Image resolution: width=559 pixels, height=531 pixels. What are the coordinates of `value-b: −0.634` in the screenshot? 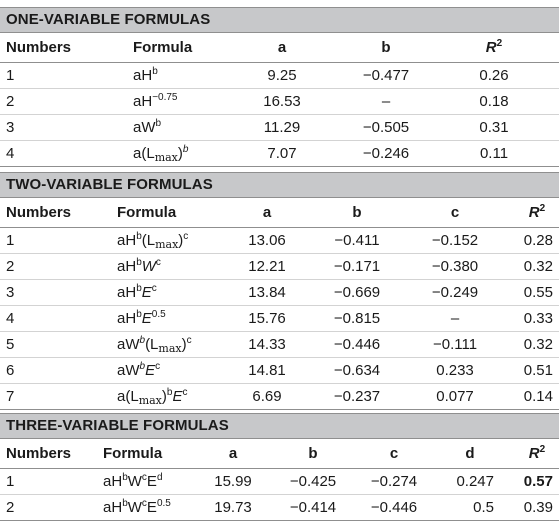 It's located at (357, 370).